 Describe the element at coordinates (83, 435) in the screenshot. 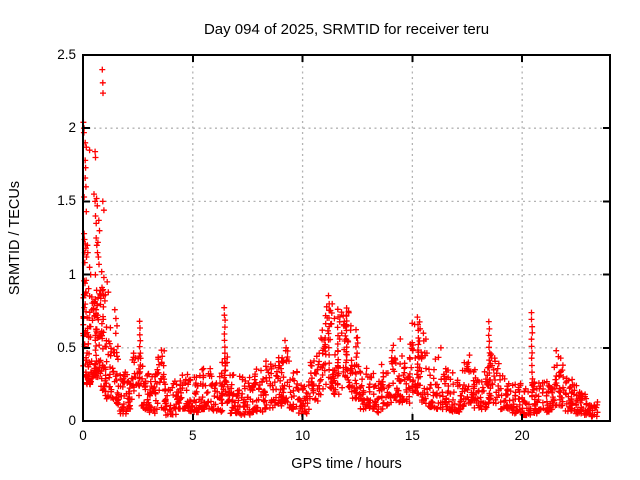

I see `x-tick-label: 0` at that location.